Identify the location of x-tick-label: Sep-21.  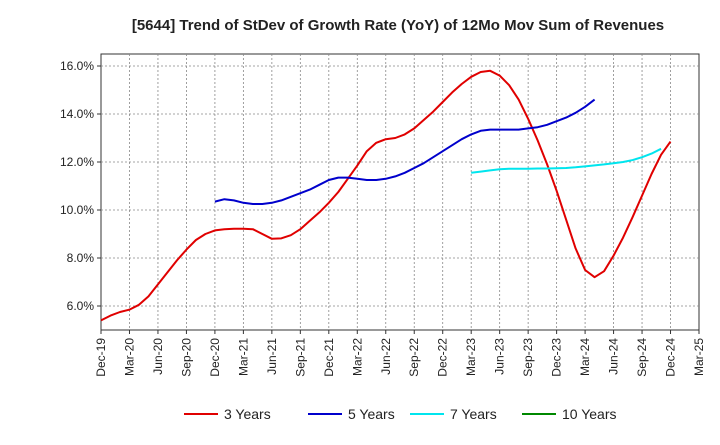
(300, 357).